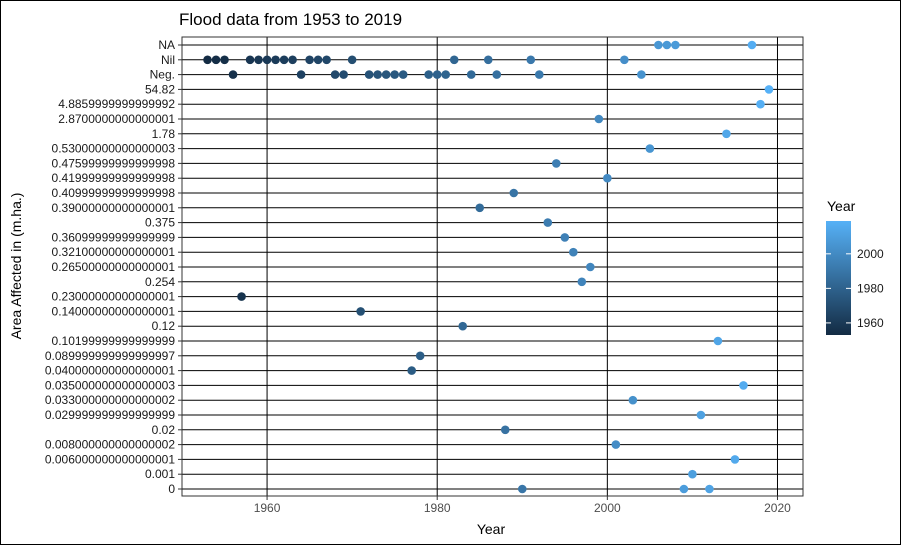  What do you see at coordinates (777, 508) in the screenshot?
I see `x-tick-label: 2020` at bounding box center [777, 508].